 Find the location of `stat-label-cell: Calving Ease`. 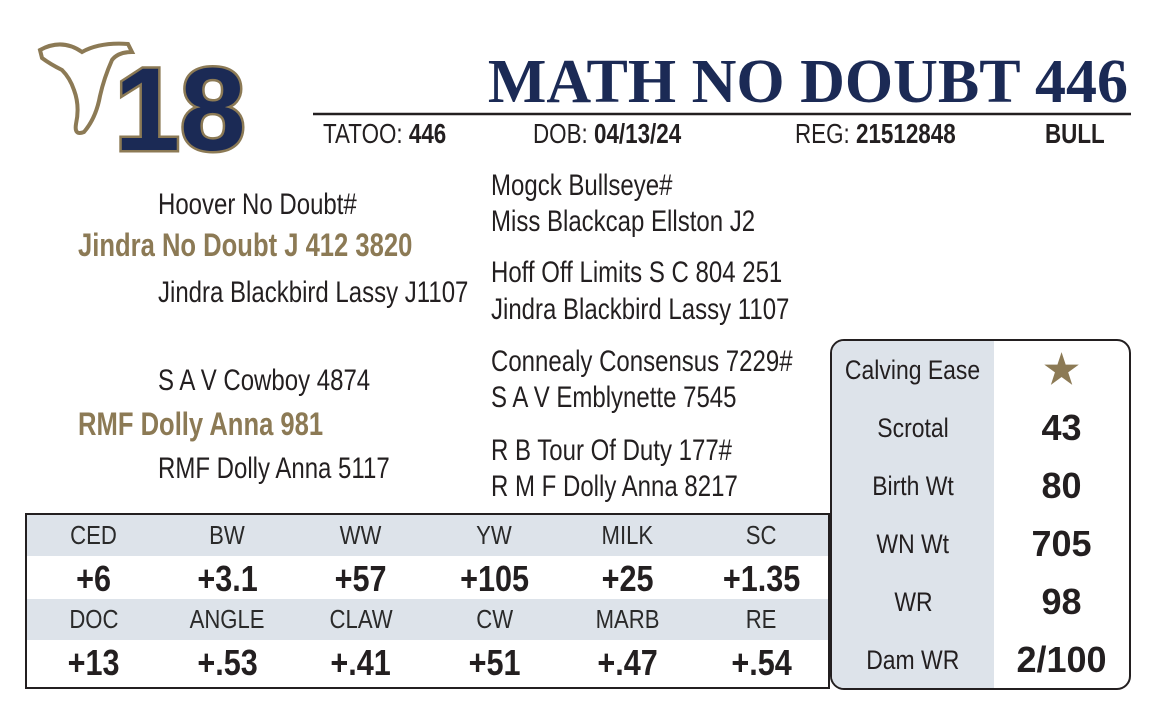

stat-label-cell: Calving Ease is located at coordinates (913, 370).